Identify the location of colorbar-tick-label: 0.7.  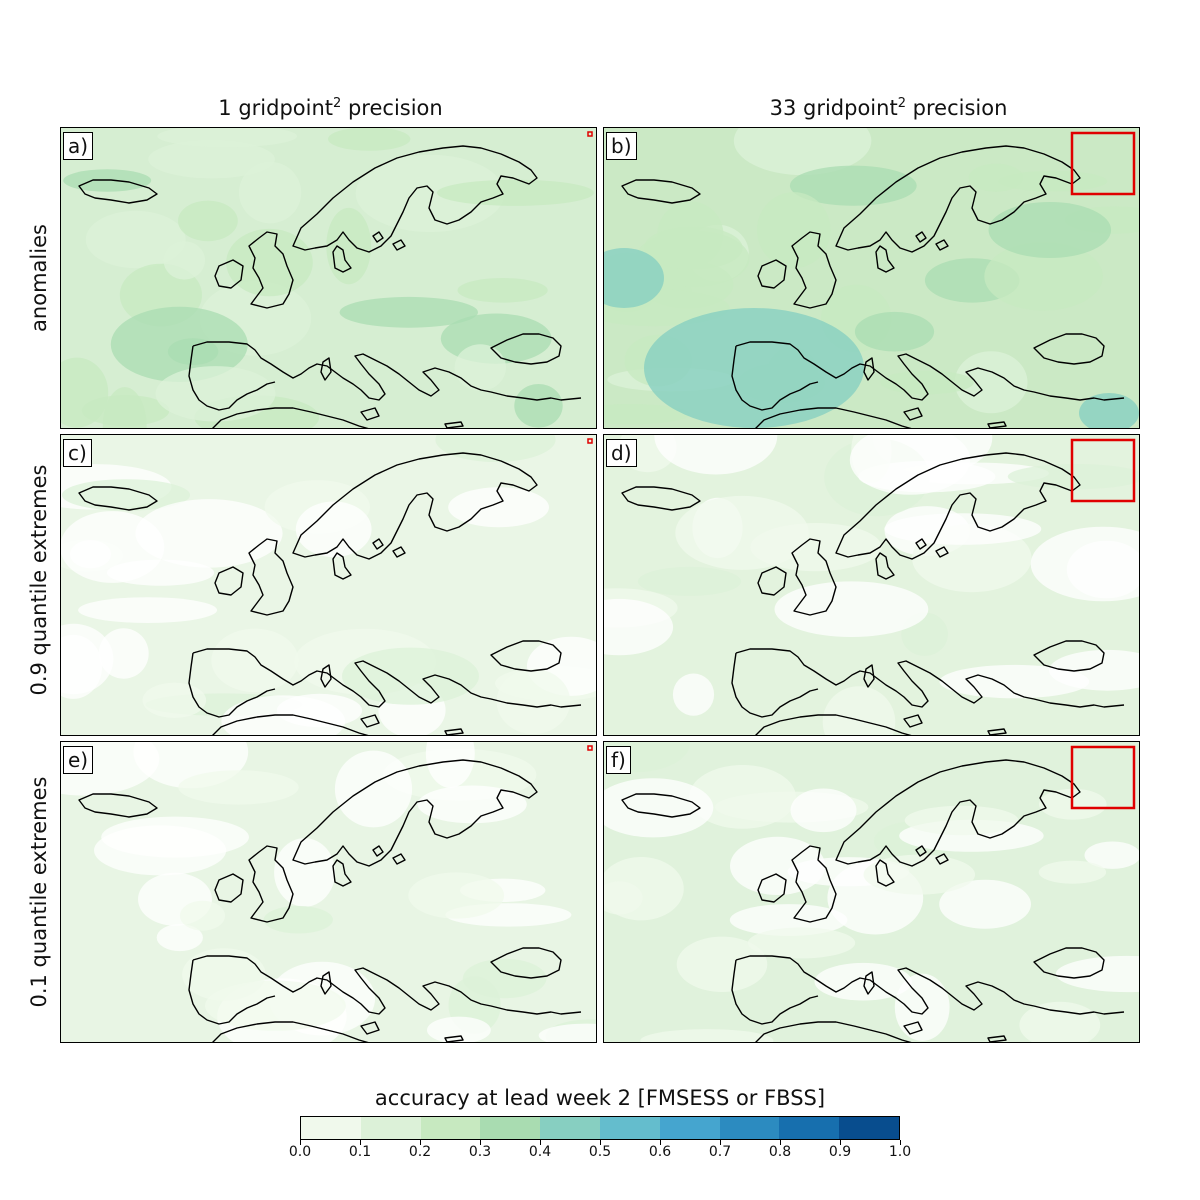
(720, 1152).